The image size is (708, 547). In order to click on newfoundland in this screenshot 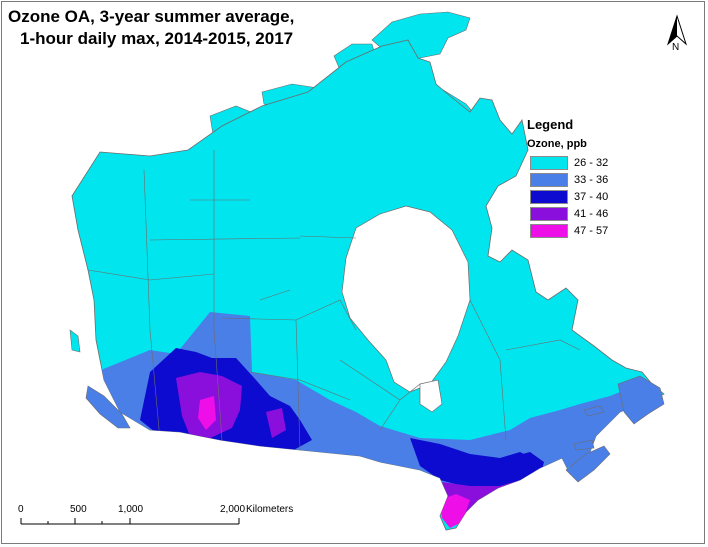, I will do `click(641, 400)`.